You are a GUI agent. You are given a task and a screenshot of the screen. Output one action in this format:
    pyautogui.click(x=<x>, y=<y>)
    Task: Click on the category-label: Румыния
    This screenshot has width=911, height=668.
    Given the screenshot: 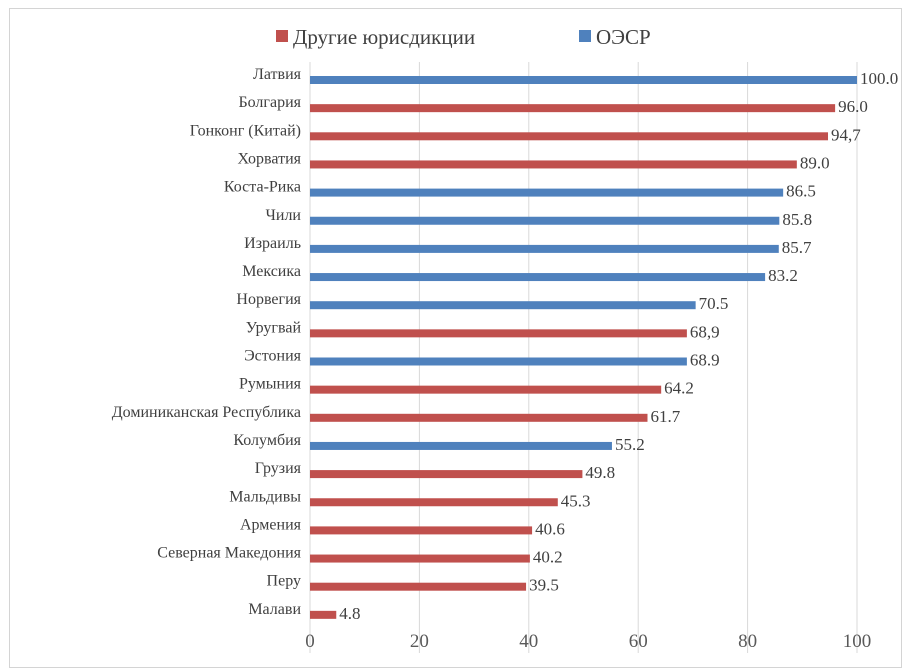 What is the action you would take?
    pyautogui.click(x=270, y=384)
    